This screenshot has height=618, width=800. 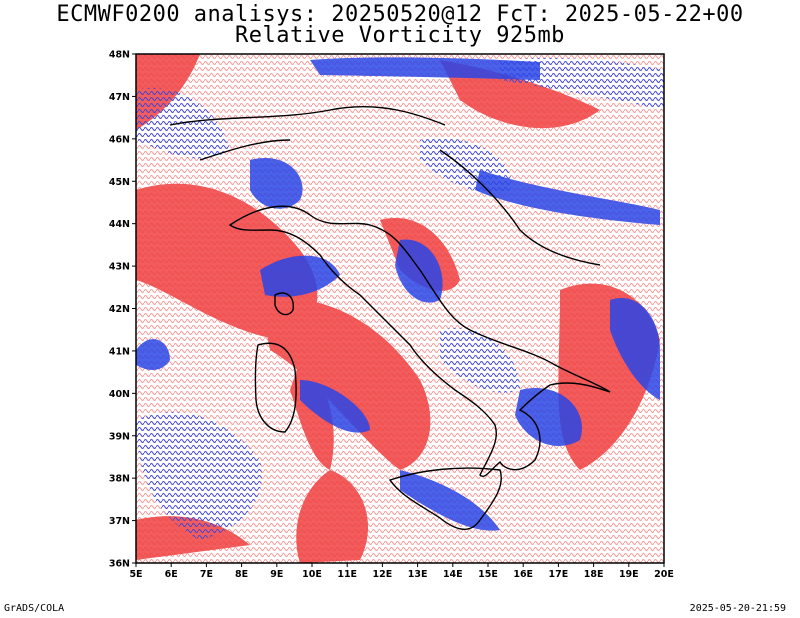 What do you see at coordinates (347, 574) in the screenshot?
I see `lon-tick-label: 11E` at bounding box center [347, 574].